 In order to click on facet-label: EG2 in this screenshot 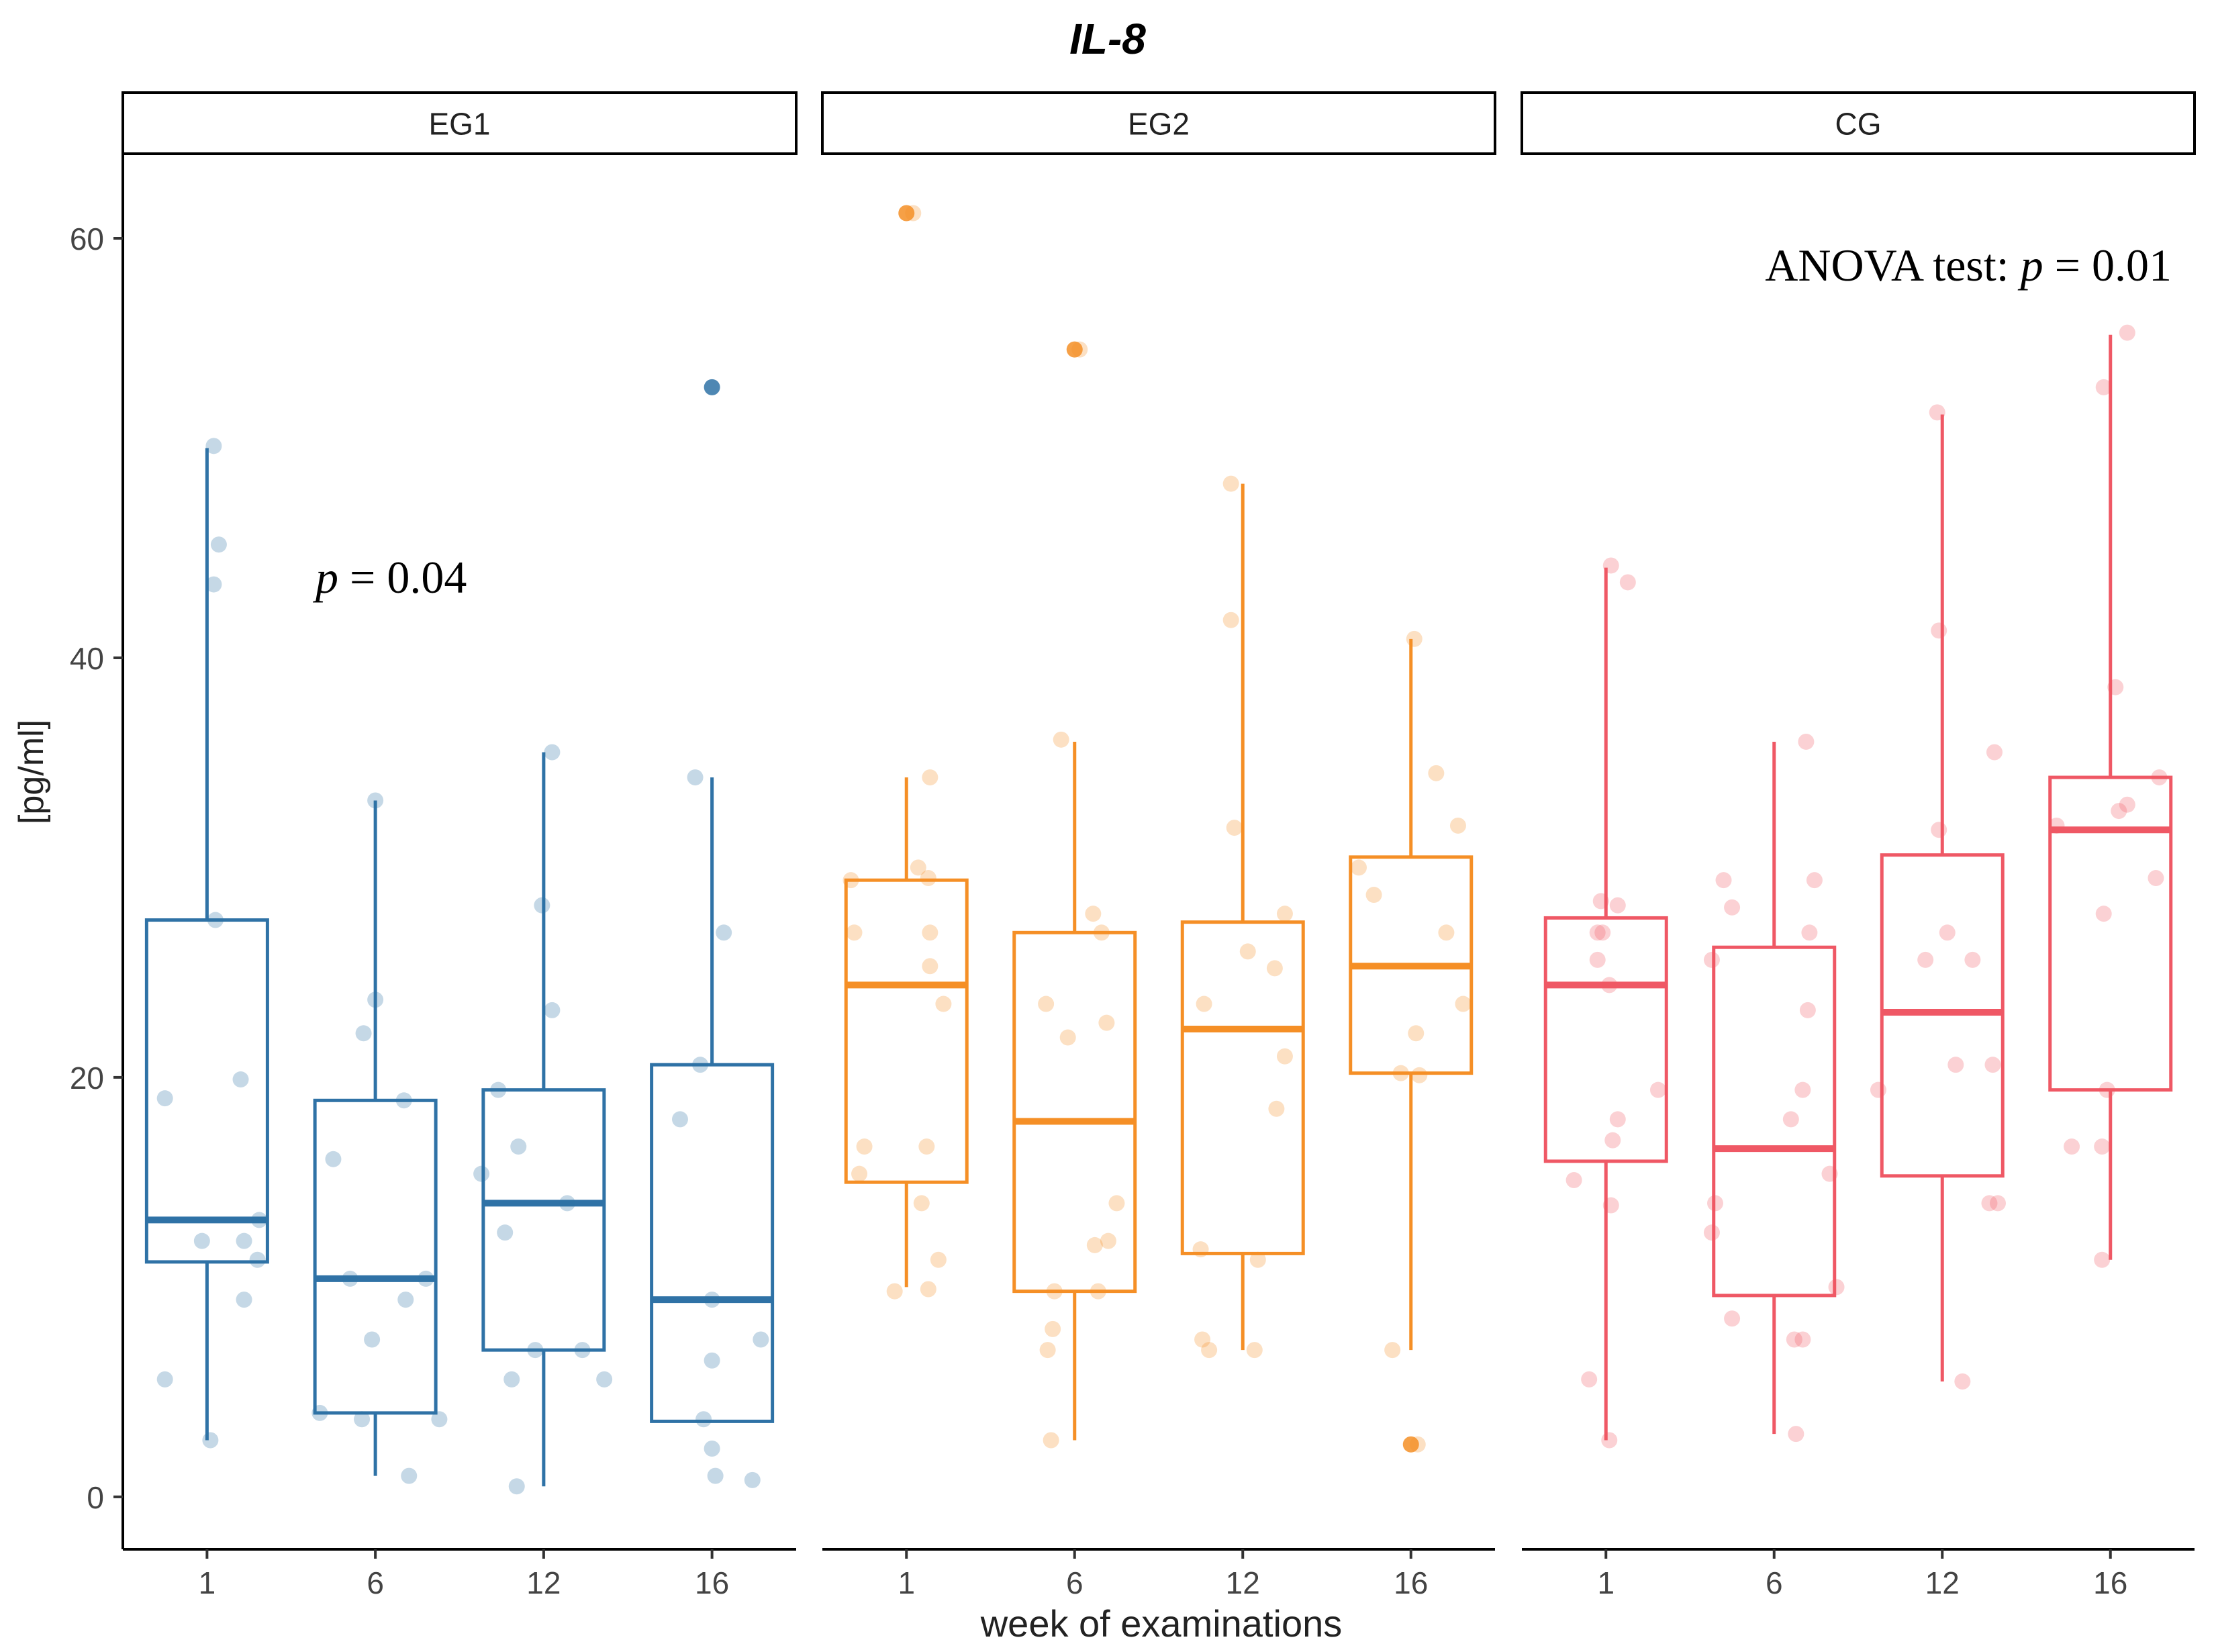, I will do `click(1159, 125)`.